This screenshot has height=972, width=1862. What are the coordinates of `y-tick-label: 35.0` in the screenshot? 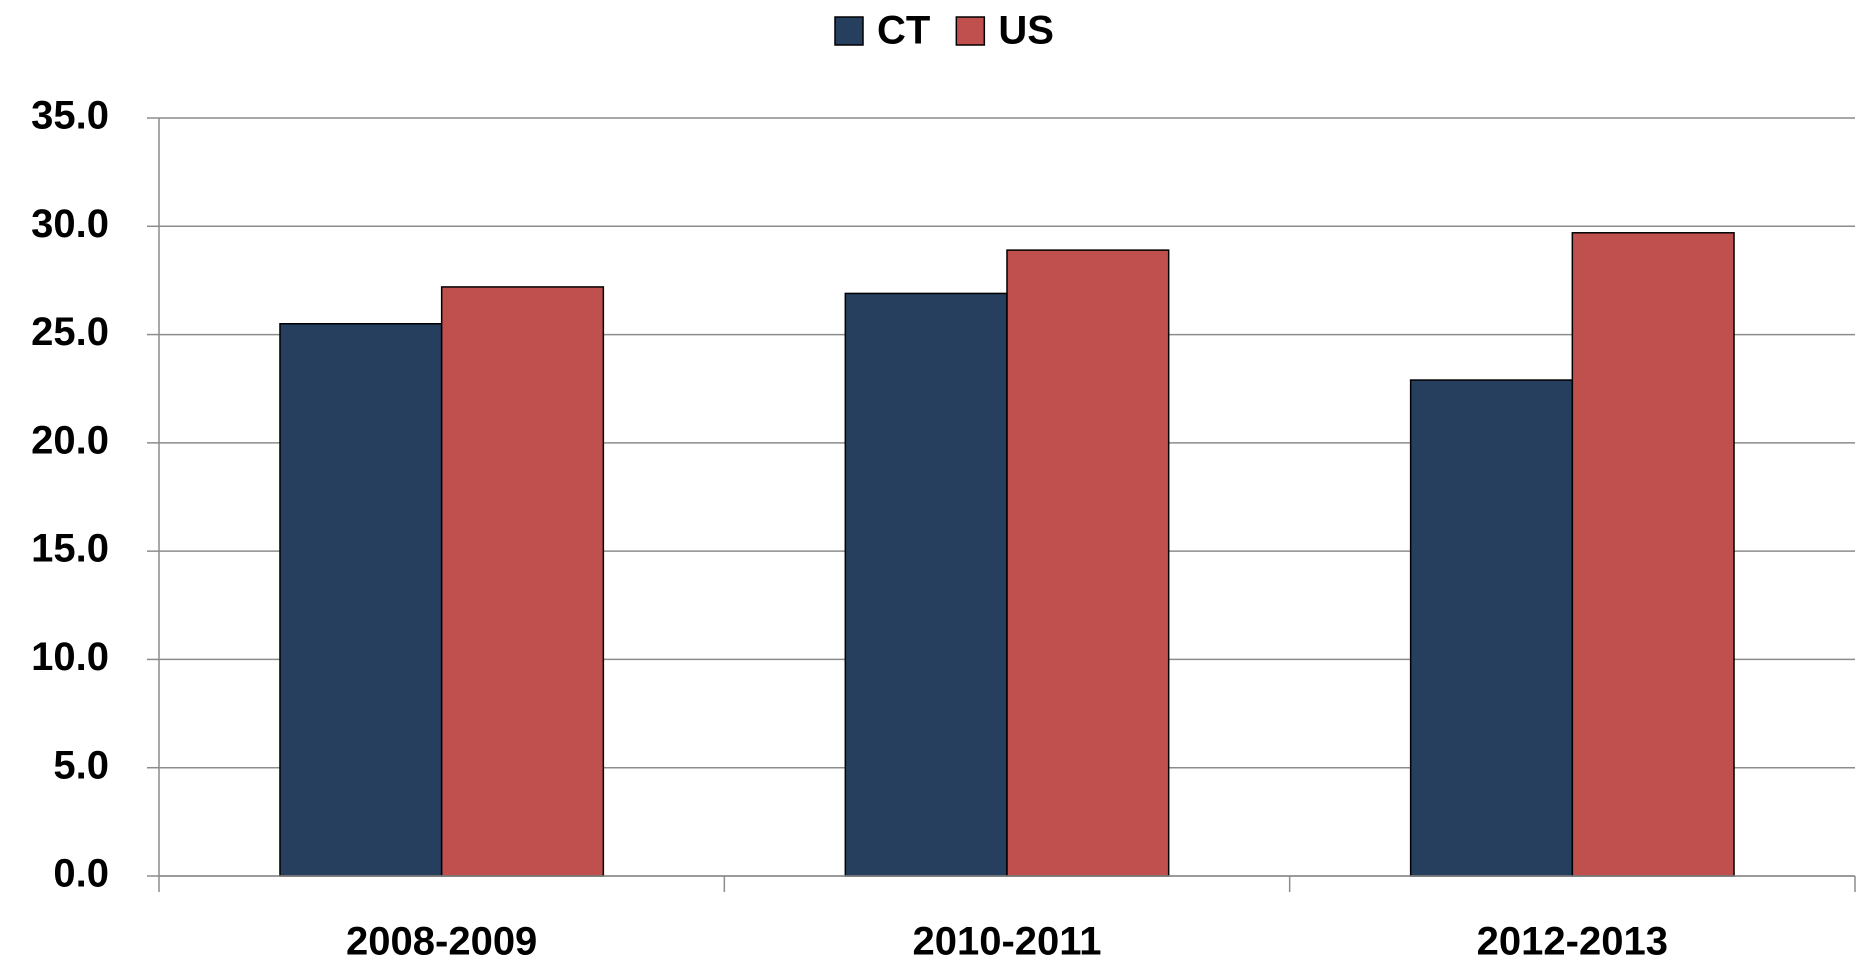 It's located at (70, 116).